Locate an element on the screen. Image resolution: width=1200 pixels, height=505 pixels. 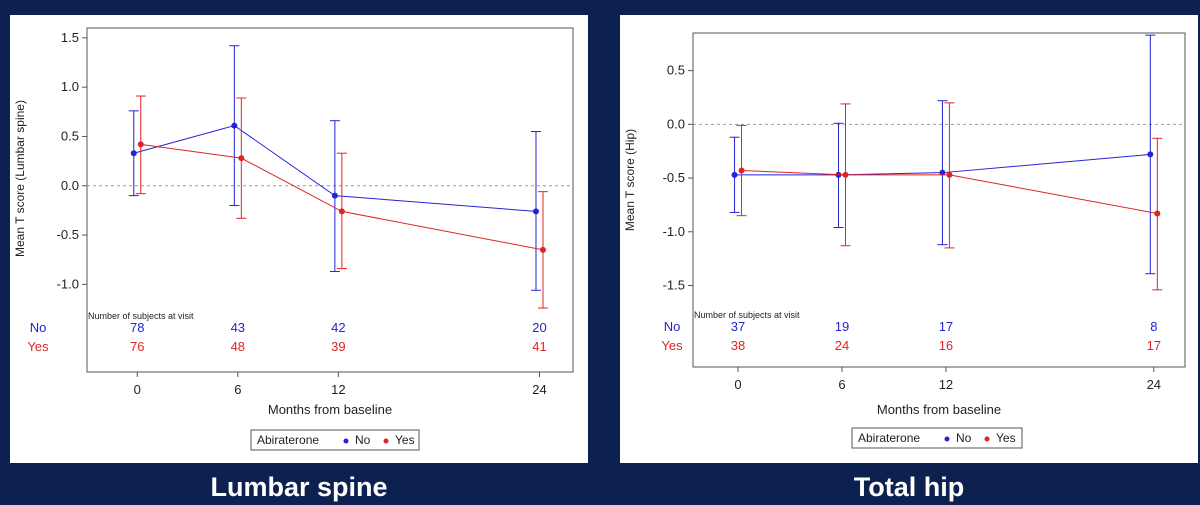
subjects-count-no: 19 is located at coordinates (842, 326).